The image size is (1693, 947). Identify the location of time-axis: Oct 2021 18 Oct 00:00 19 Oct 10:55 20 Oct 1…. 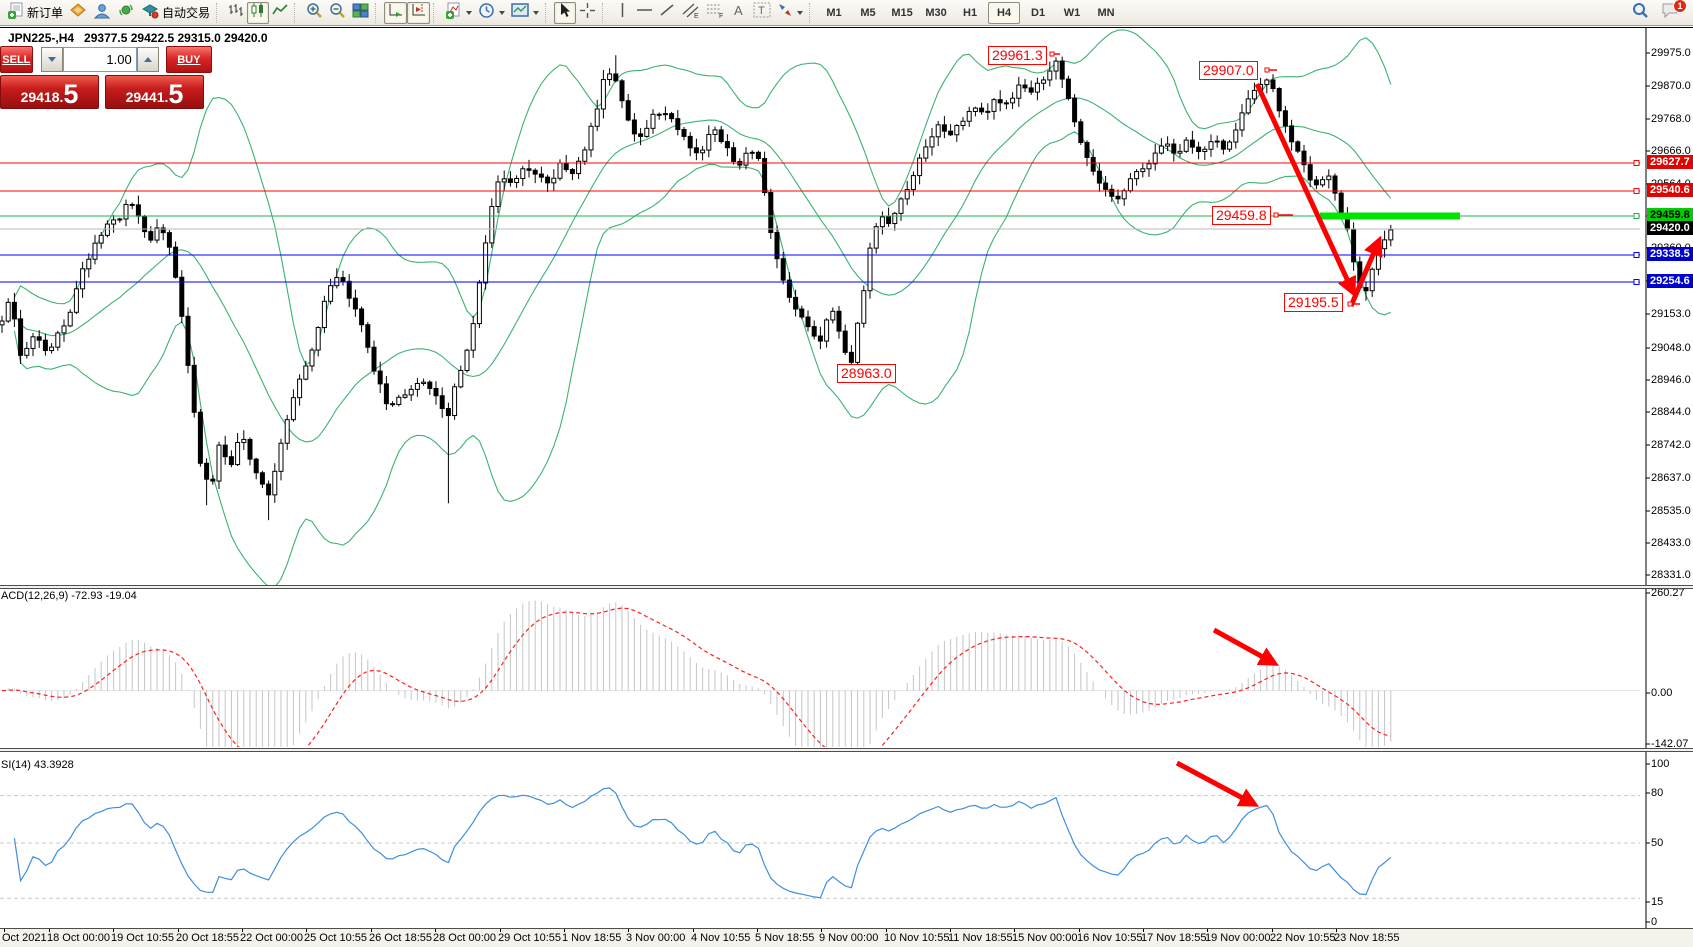
(846, 938).